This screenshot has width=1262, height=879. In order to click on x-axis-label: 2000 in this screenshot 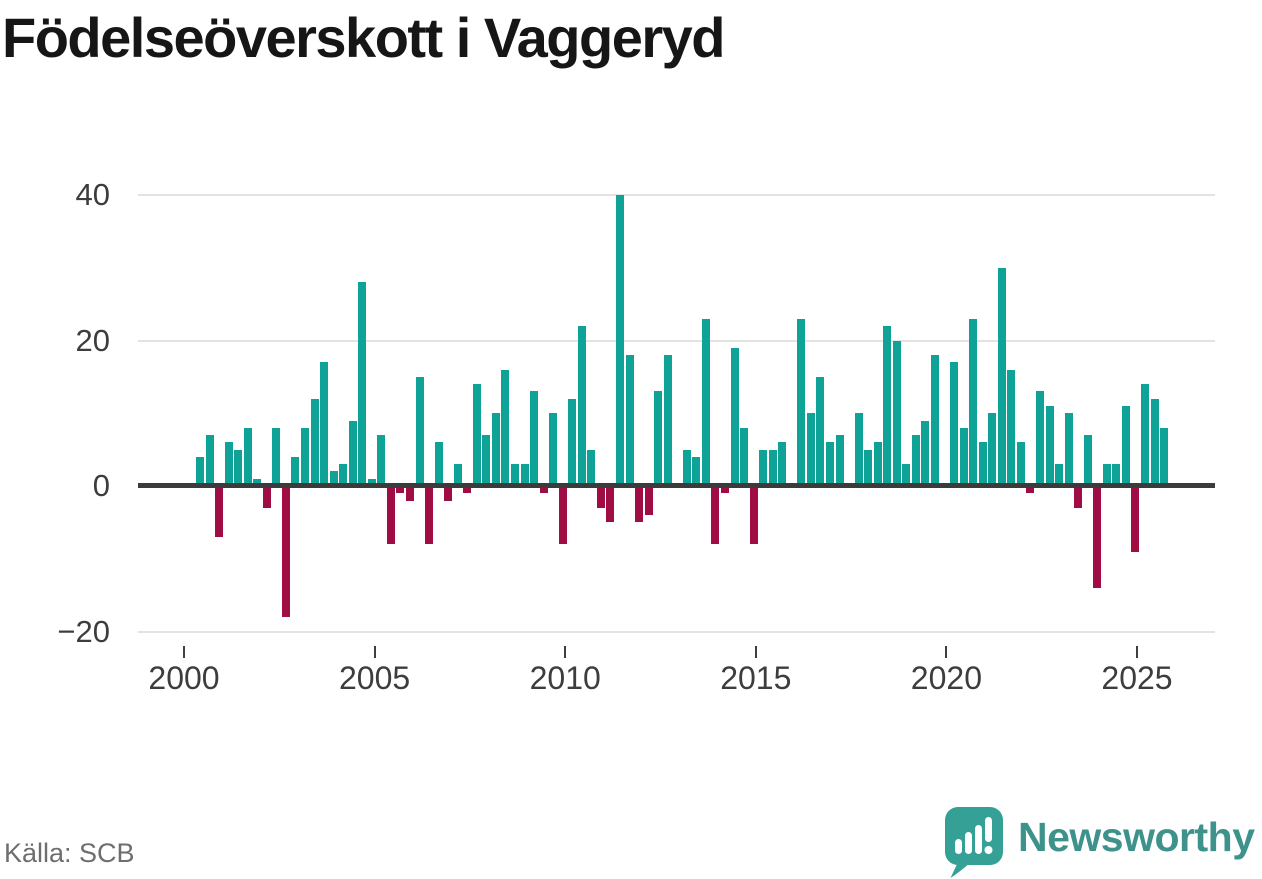, I will do `click(184, 678)`.